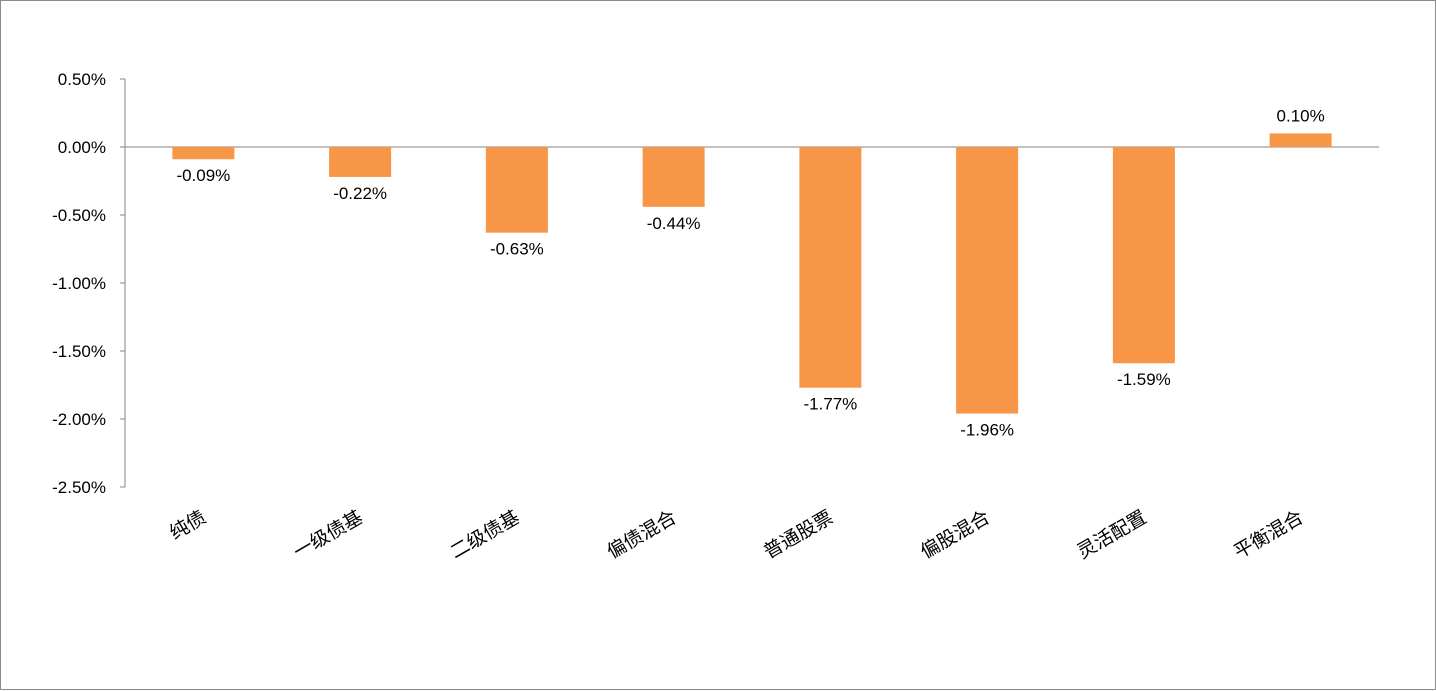 The image size is (1436, 691). I want to click on x-category-label: 纯债, so click(188, 525).